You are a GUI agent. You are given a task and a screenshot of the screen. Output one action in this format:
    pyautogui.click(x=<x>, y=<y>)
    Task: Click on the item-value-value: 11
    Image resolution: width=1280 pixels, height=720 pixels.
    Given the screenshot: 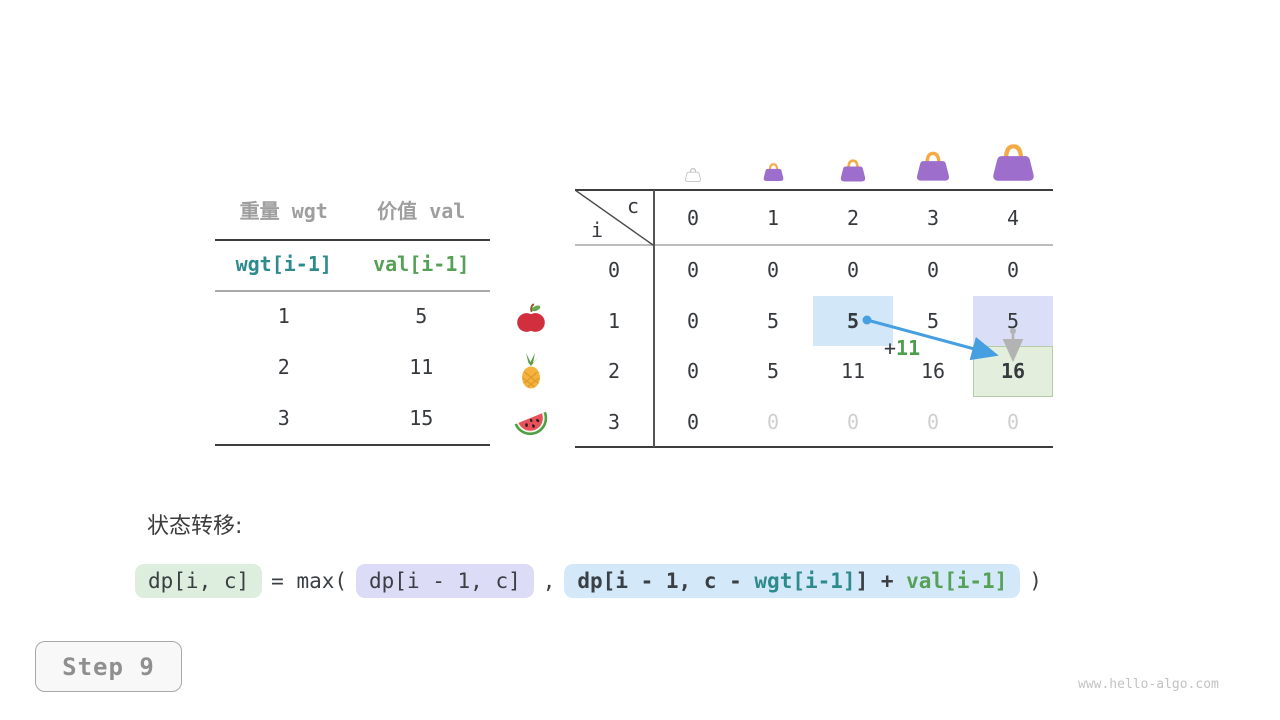 What is the action you would take?
    pyautogui.click(x=421, y=367)
    